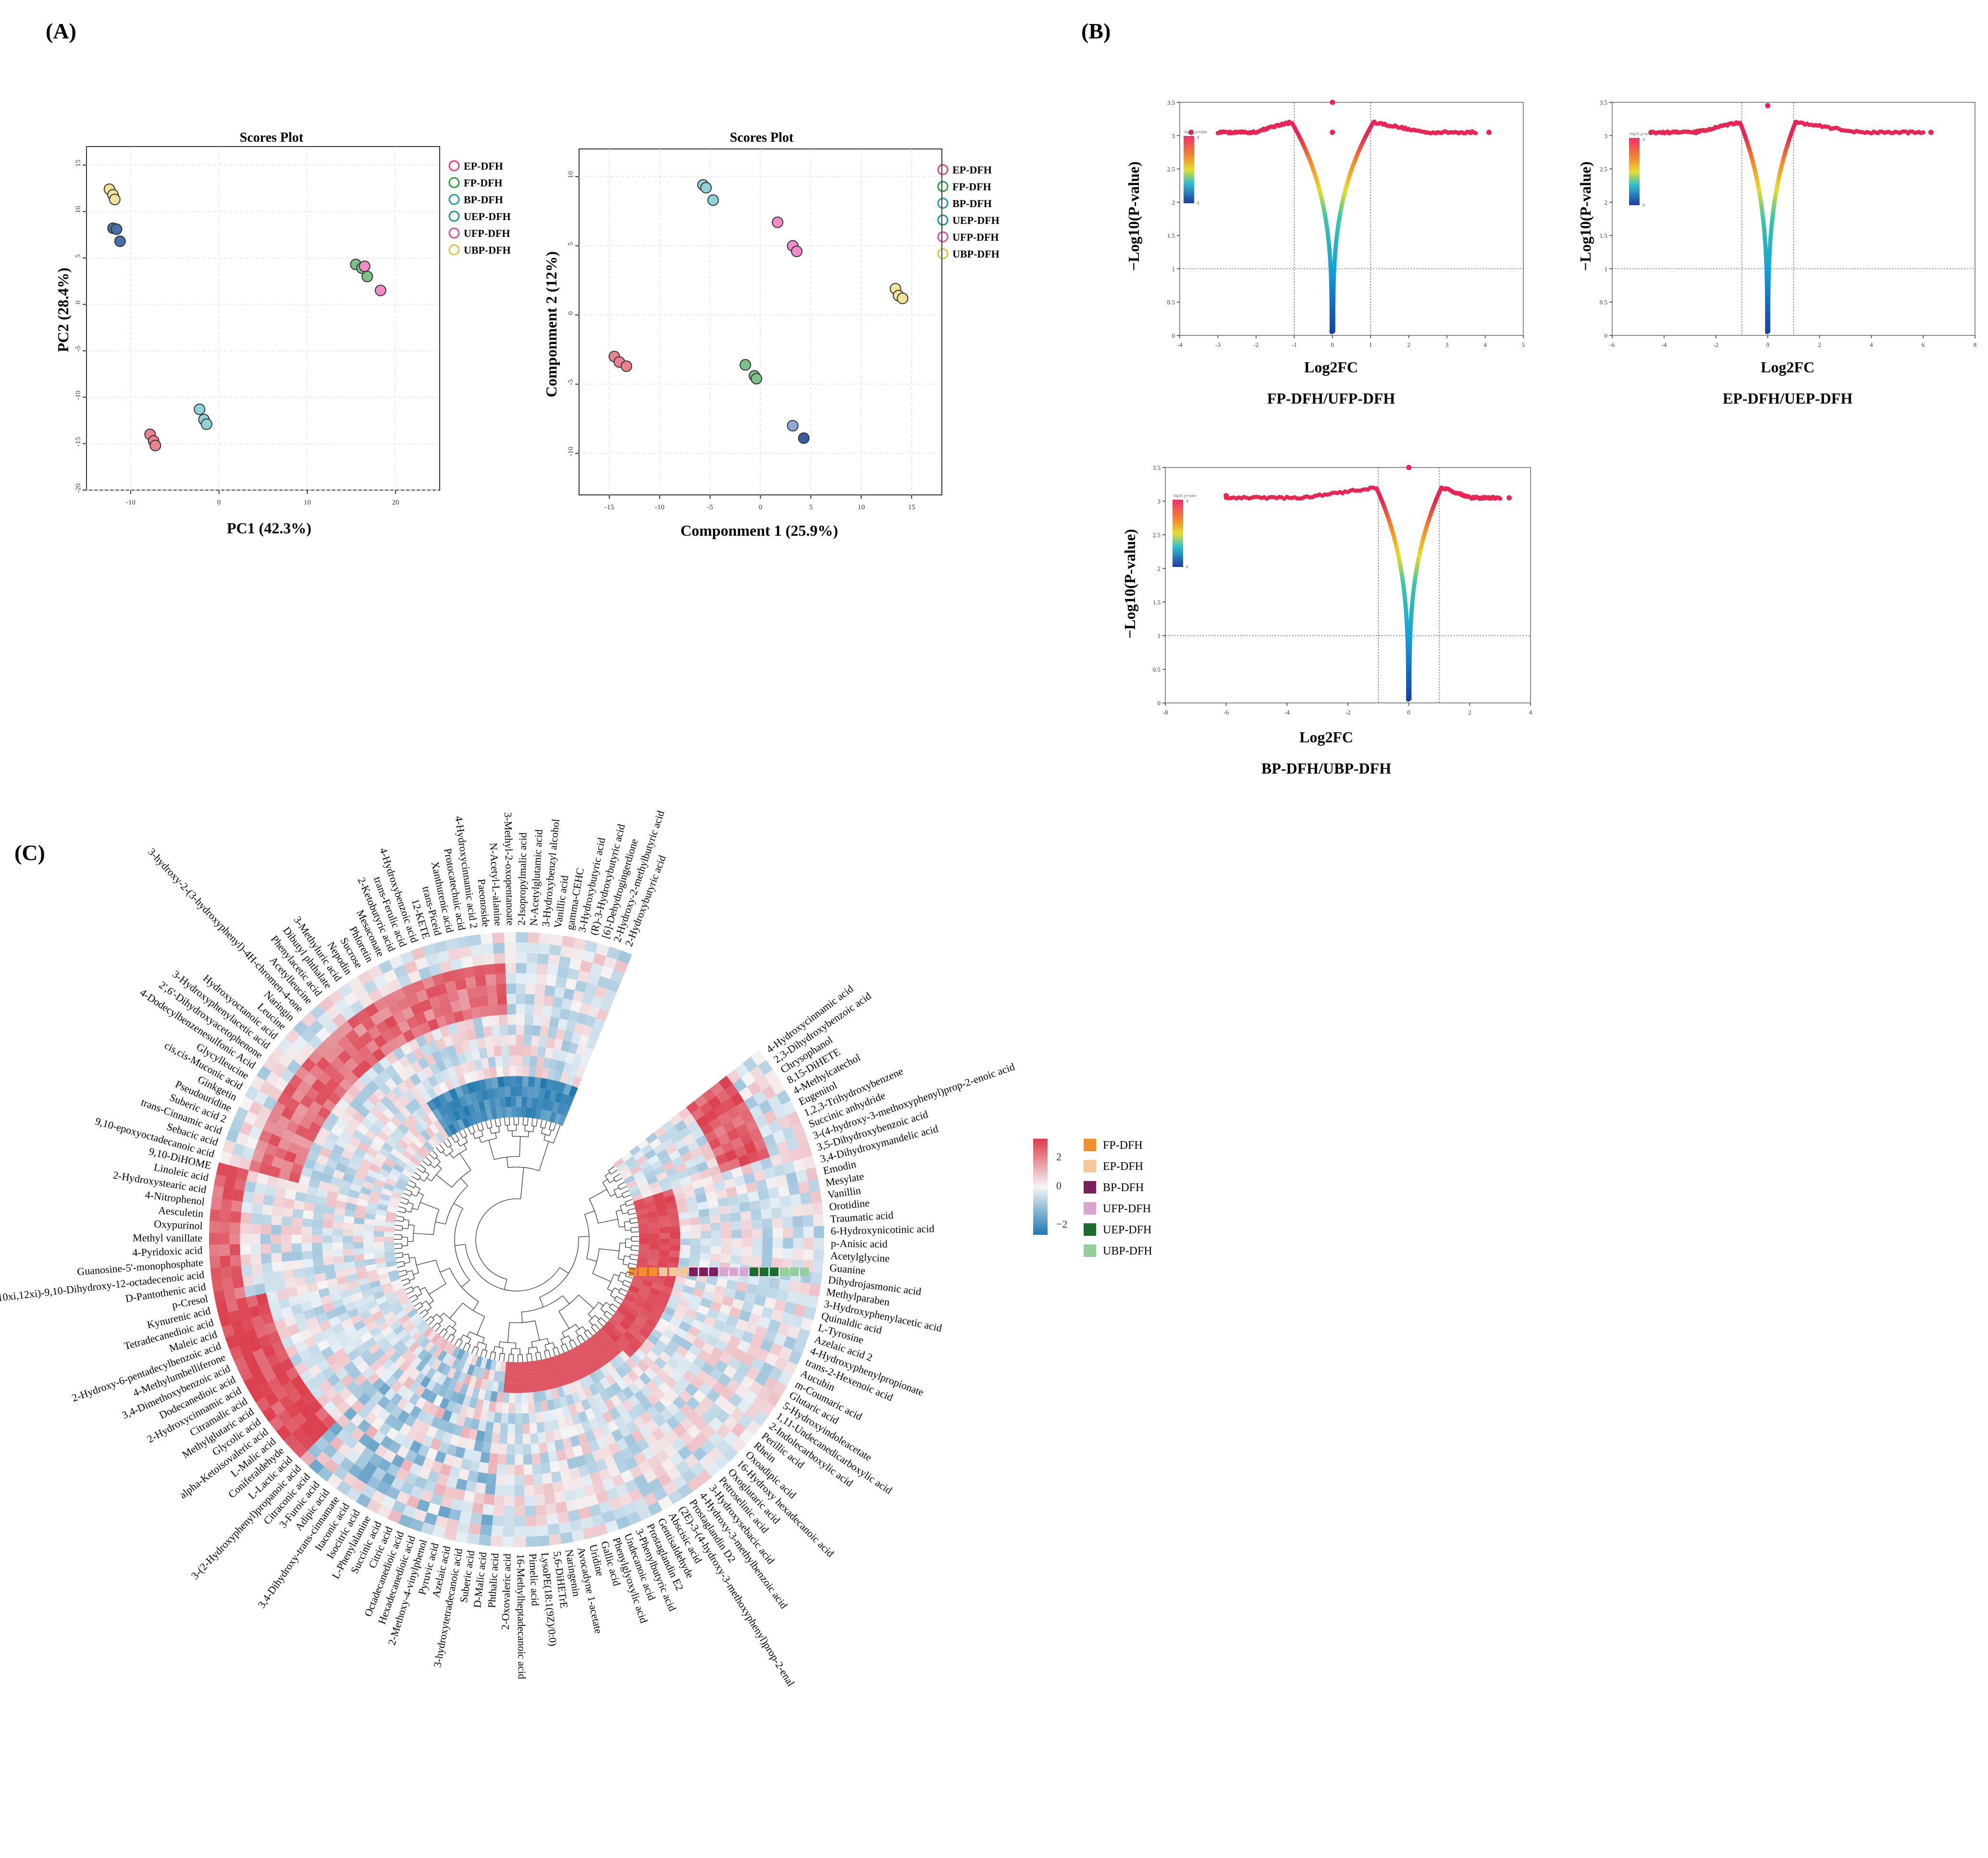 Image resolution: width=1988 pixels, height=1858 pixels. I want to click on metabolite-label: Pimelic acid, so click(534, 1579).